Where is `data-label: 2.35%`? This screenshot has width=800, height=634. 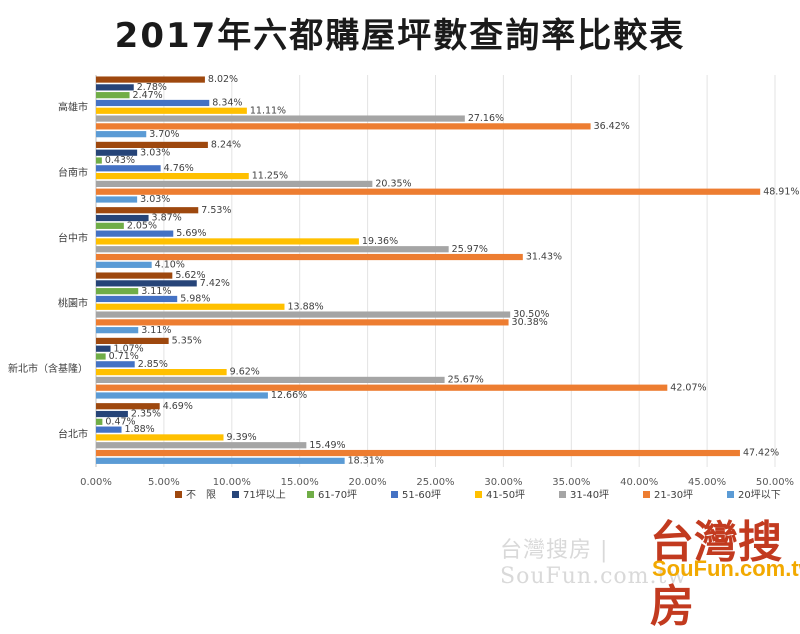
data-label: 2.35% is located at coordinates (146, 414).